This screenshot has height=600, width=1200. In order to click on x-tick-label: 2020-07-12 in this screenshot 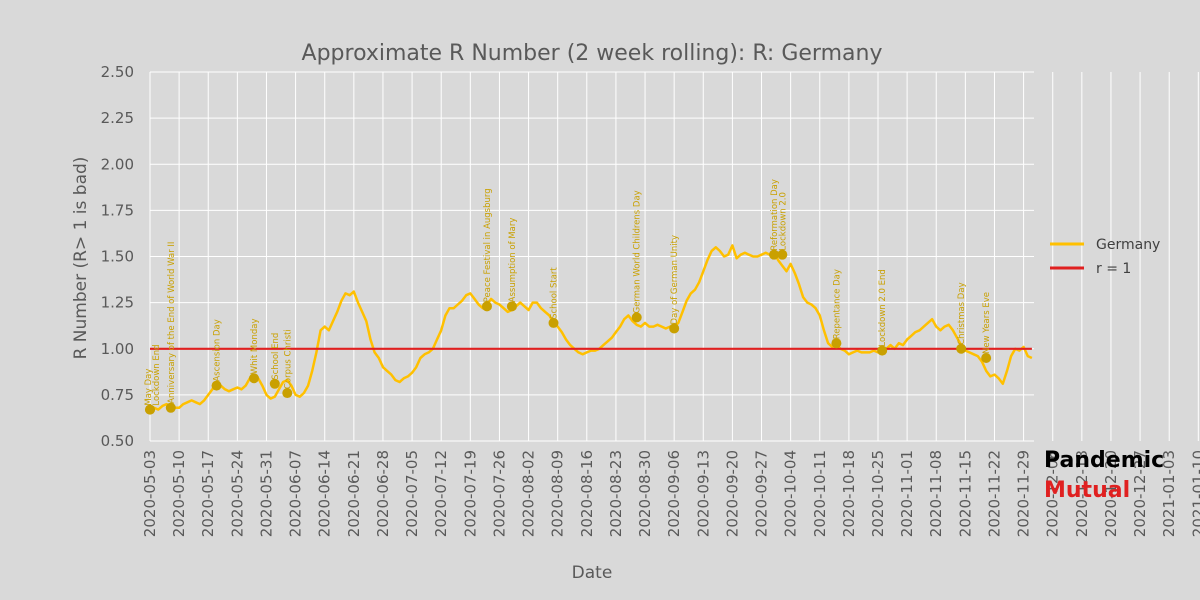, I will do `click(441, 493)`.